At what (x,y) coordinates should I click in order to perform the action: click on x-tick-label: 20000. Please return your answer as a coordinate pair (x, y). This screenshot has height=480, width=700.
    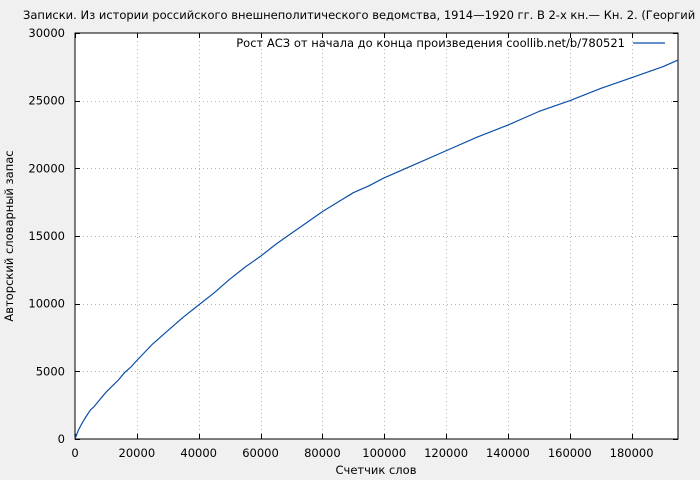
    Looking at the image, I should click on (137, 453).